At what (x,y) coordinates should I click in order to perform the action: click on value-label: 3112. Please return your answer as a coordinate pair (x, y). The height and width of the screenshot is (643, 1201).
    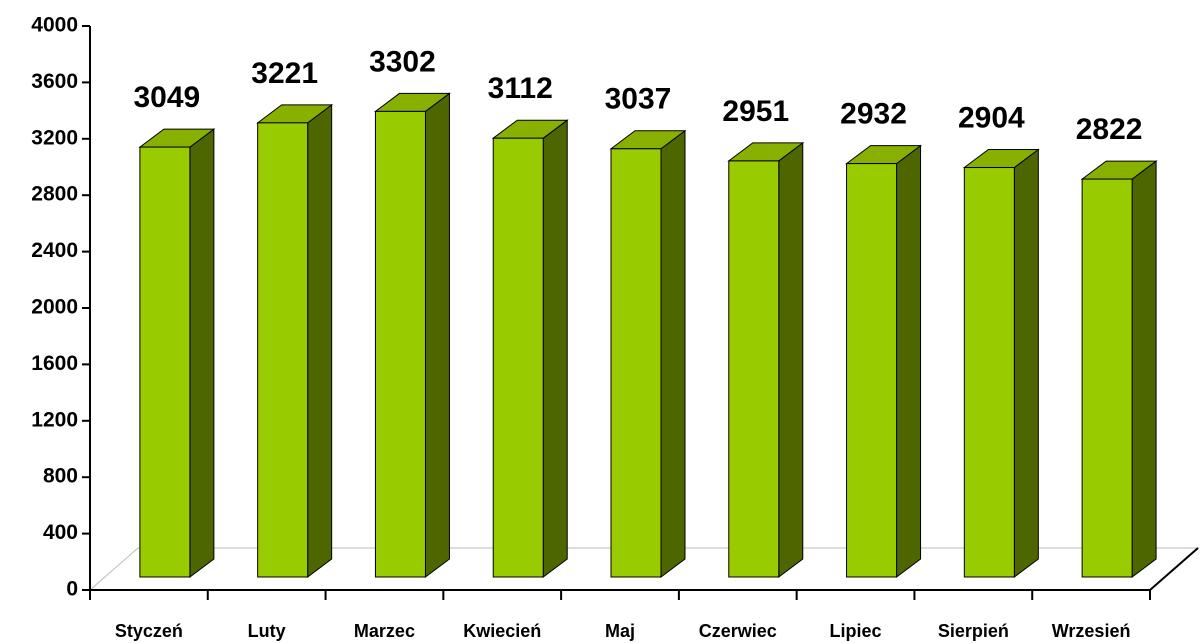
    Looking at the image, I should click on (520, 88).